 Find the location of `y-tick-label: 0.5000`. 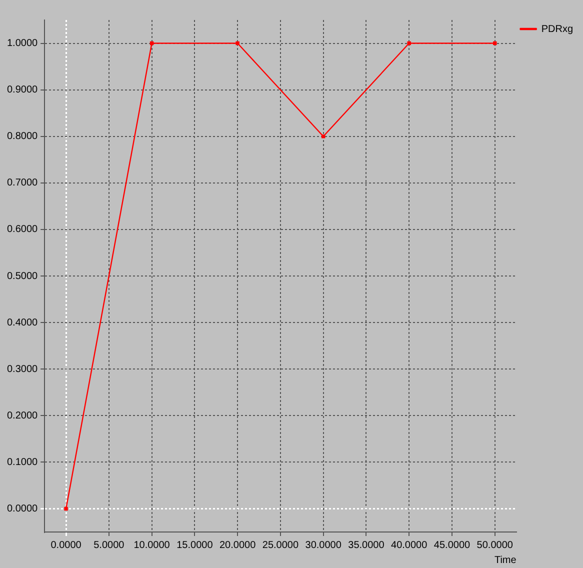

y-tick-label: 0.5000 is located at coordinates (22, 276).